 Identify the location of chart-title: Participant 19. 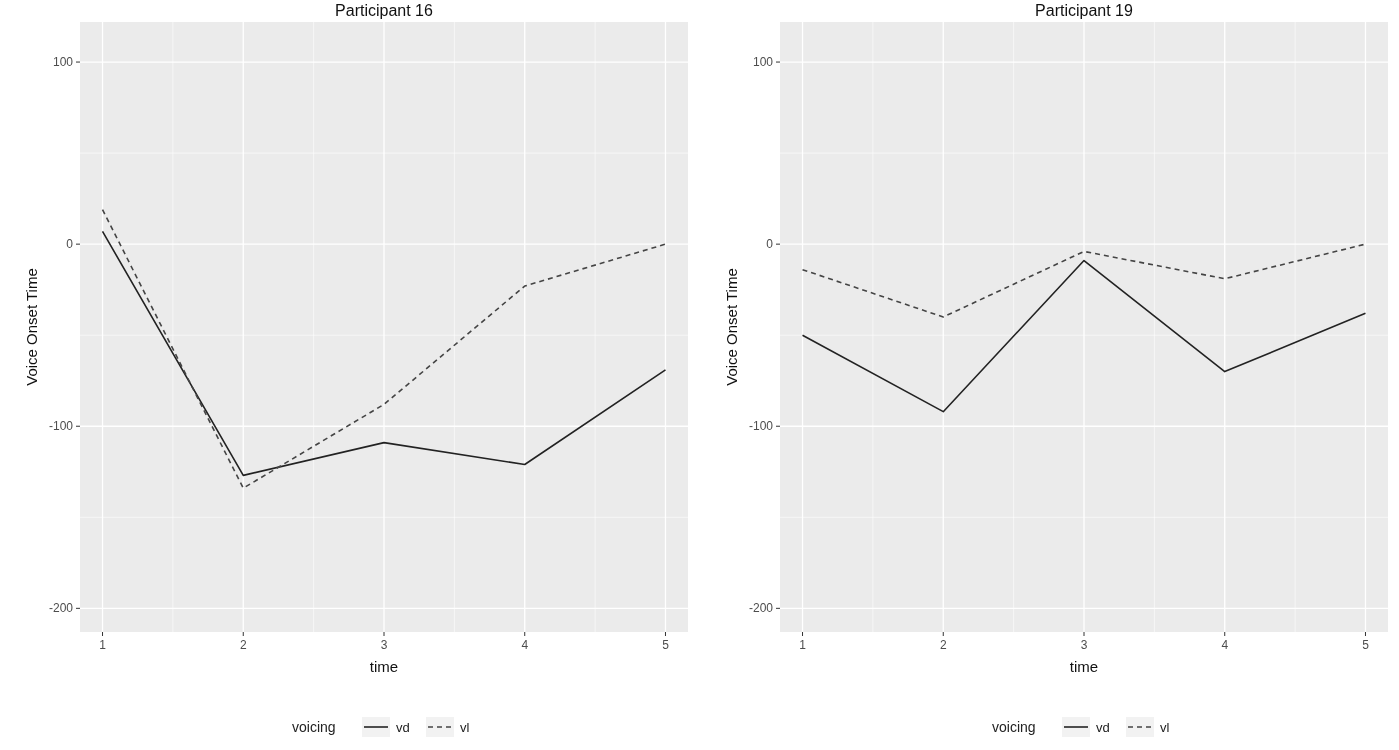
(1084, 10).